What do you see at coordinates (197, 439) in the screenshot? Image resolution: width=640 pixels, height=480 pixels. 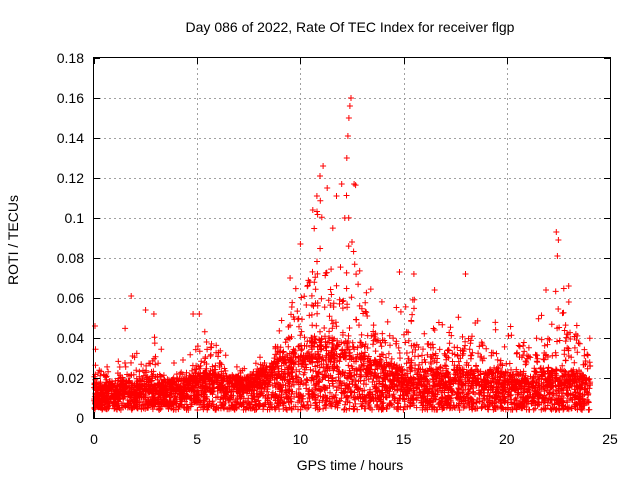 I see `x-tick-label: 5` at bounding box center [197, 439].